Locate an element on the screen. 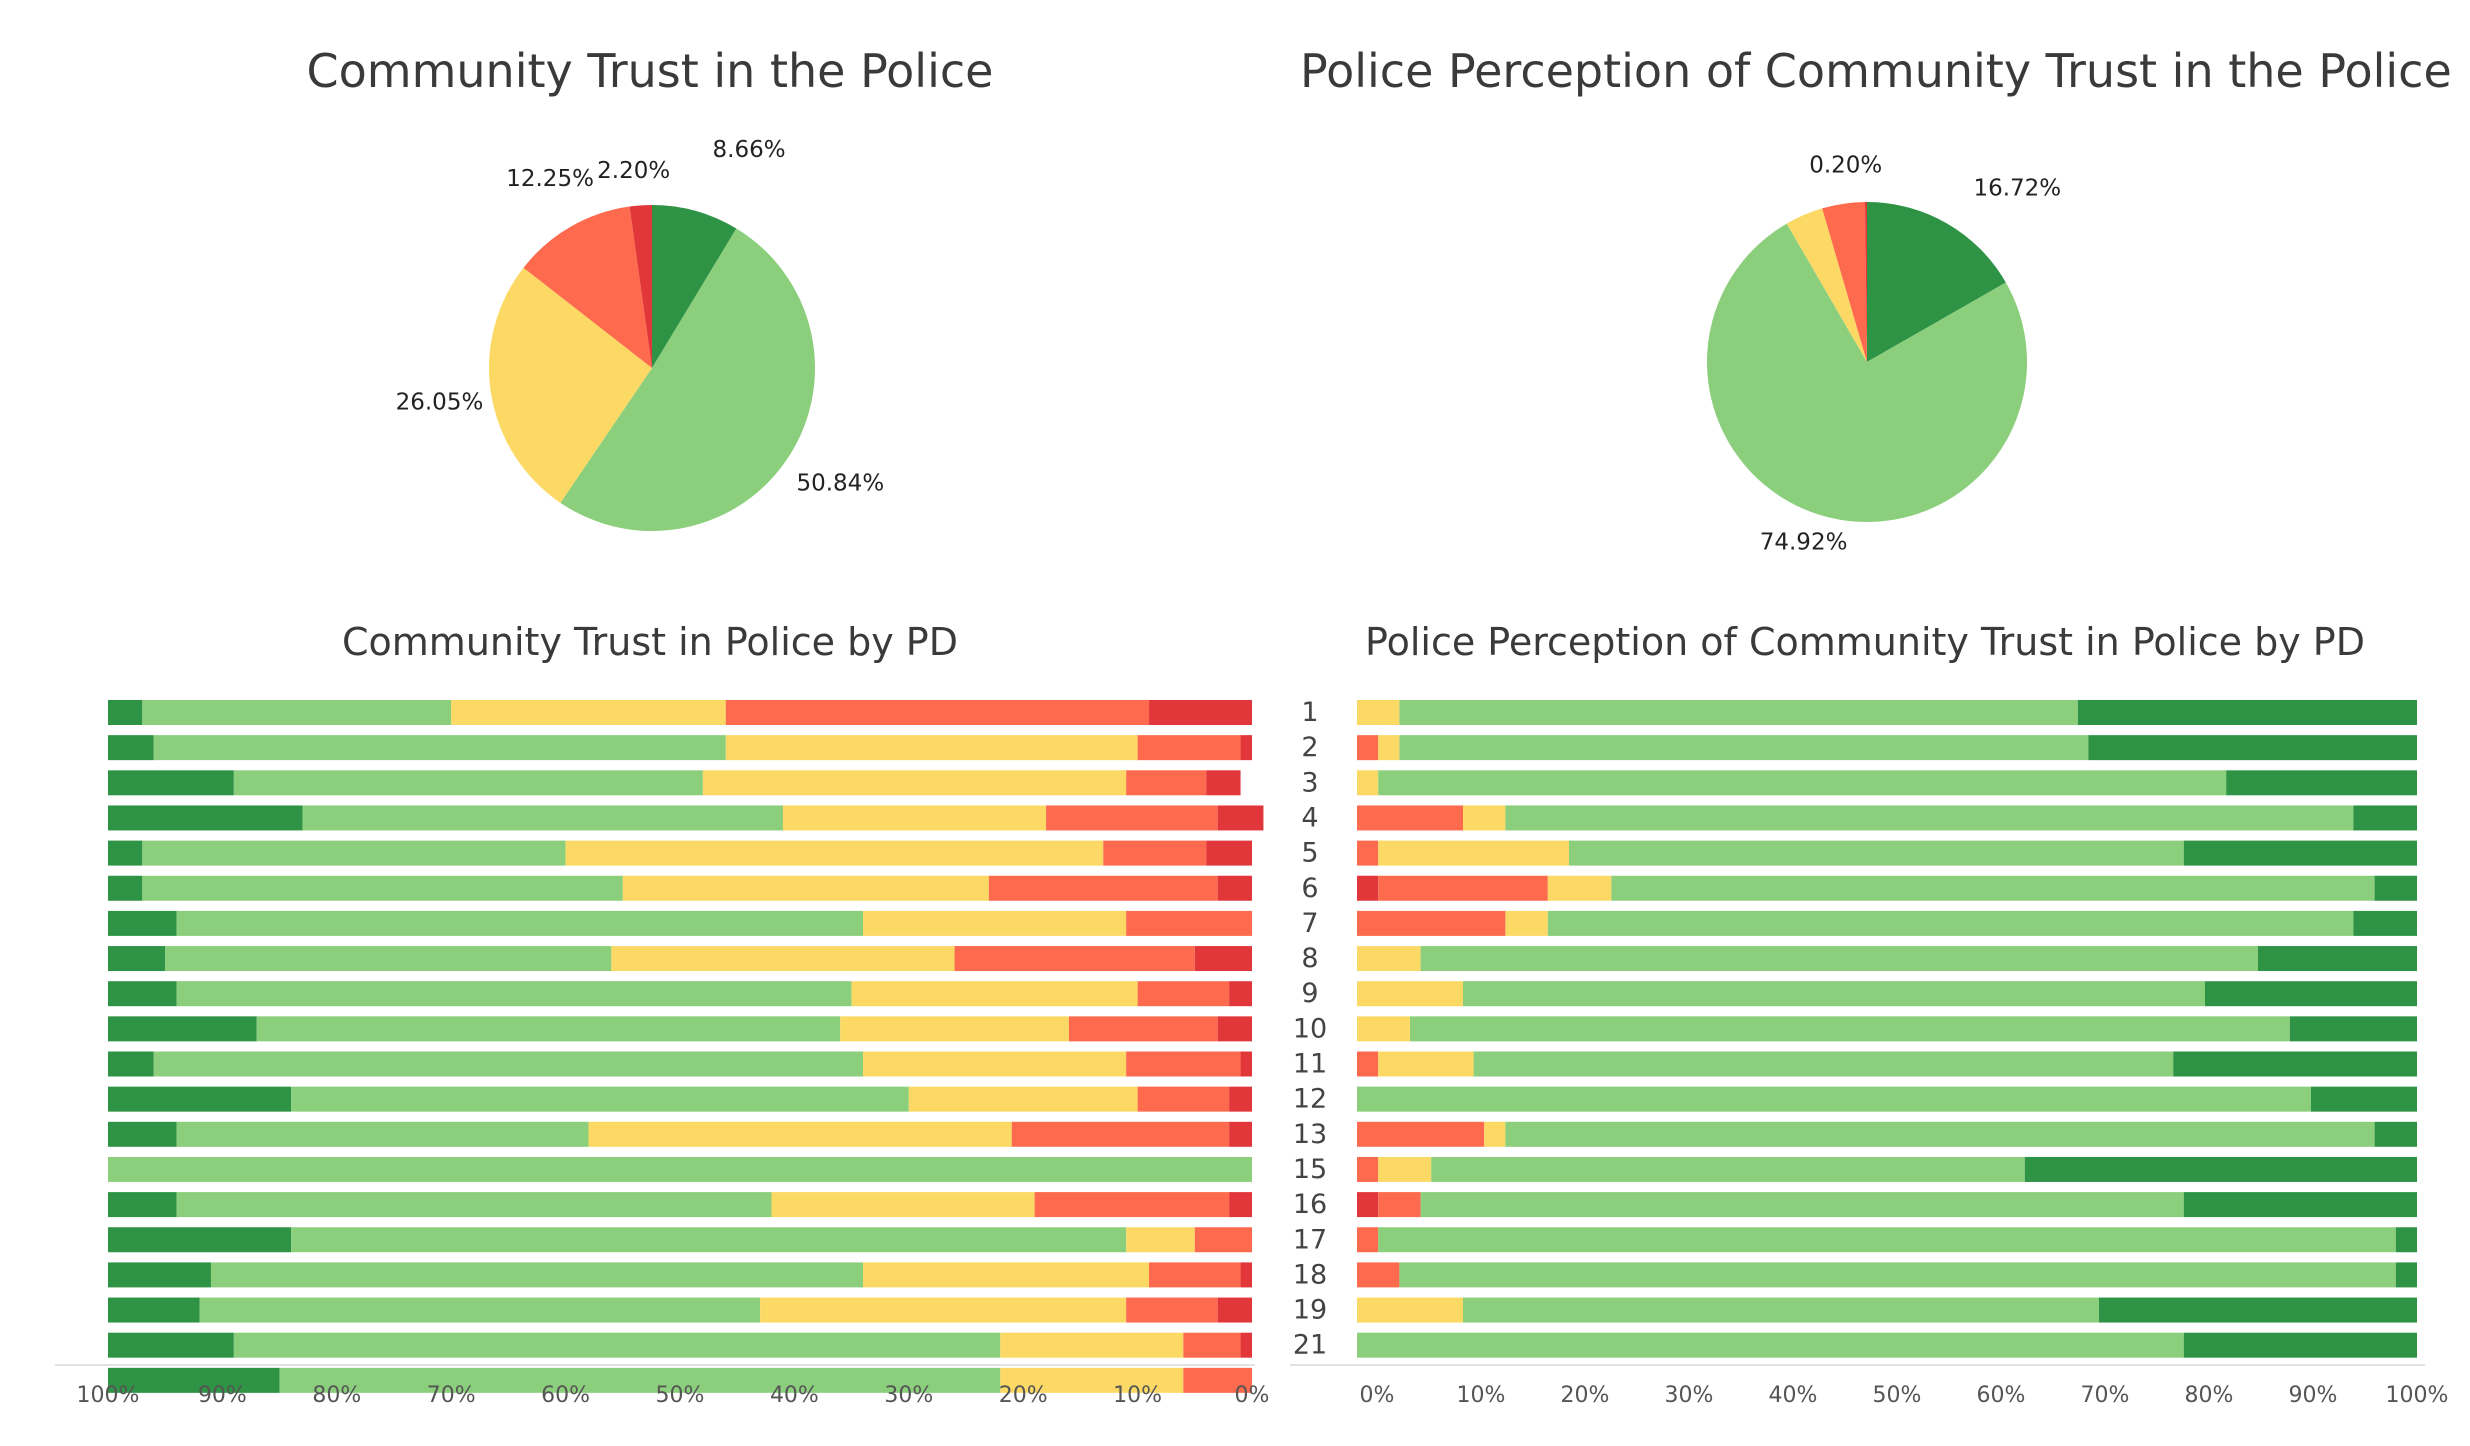 Image resolution: width=2470 pixels, height=1446 pixels. right-category-label: 21 is located at coordinates (1310, 1345).